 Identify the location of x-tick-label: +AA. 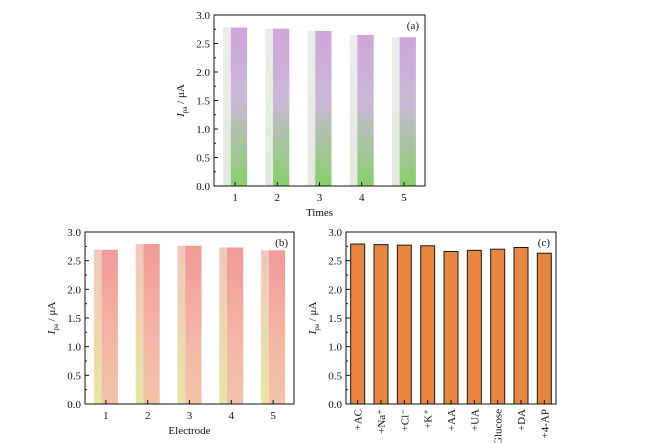
(452, 420).